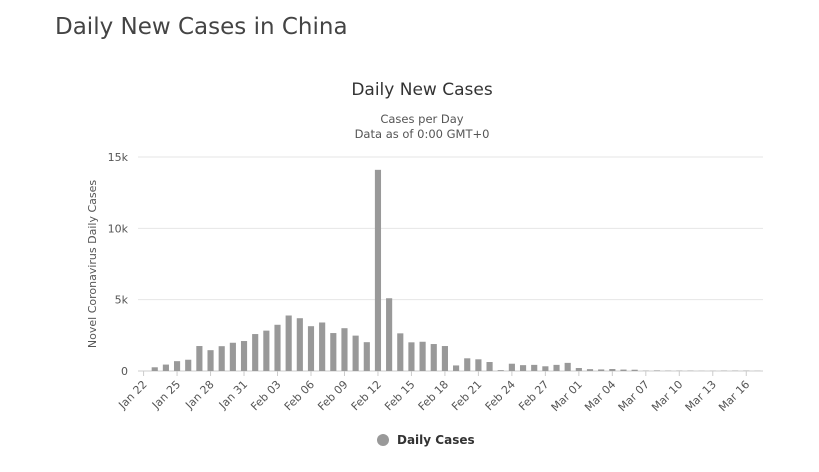 Image resolution: width=819 pixels, height=472 pixels. Describe the element at coordinates (132, 395) in the screenshot. I see `x-tick-label-jan-22: Jan 22` at that location.